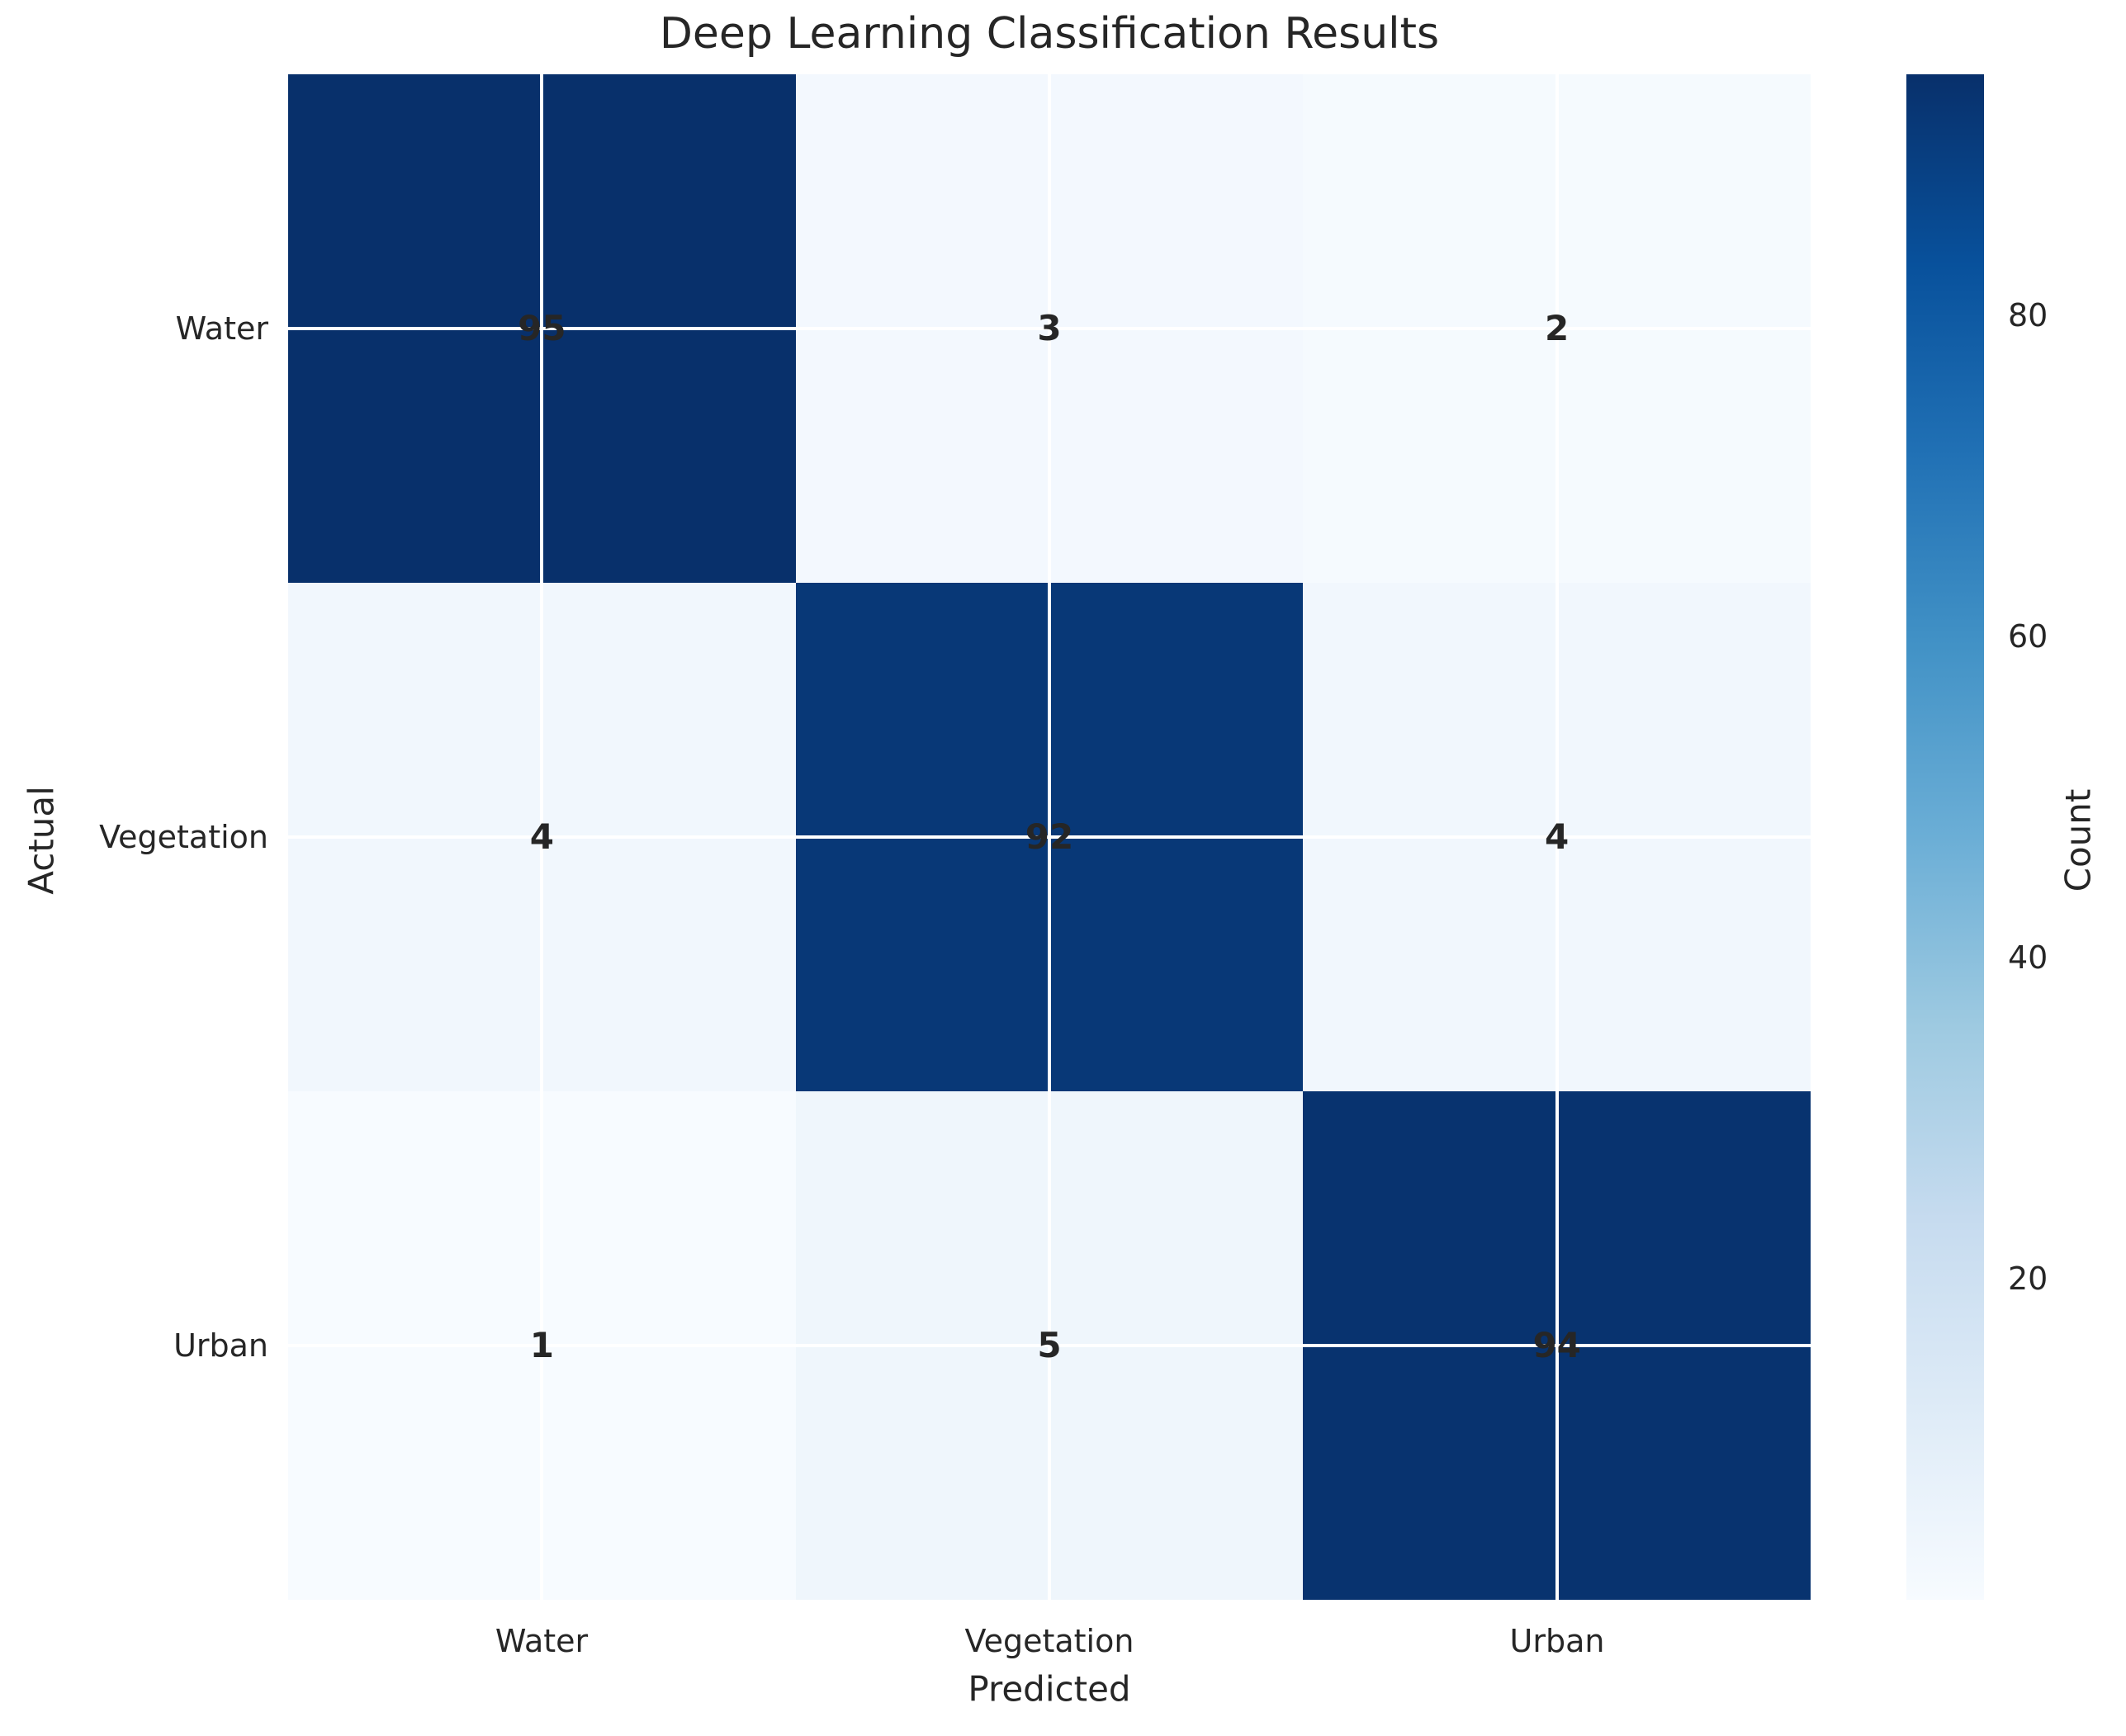 The width and height of the screenshot is (2126, 1736). I want to click on colorbar-tick-40: 40, so click(2028, 958).